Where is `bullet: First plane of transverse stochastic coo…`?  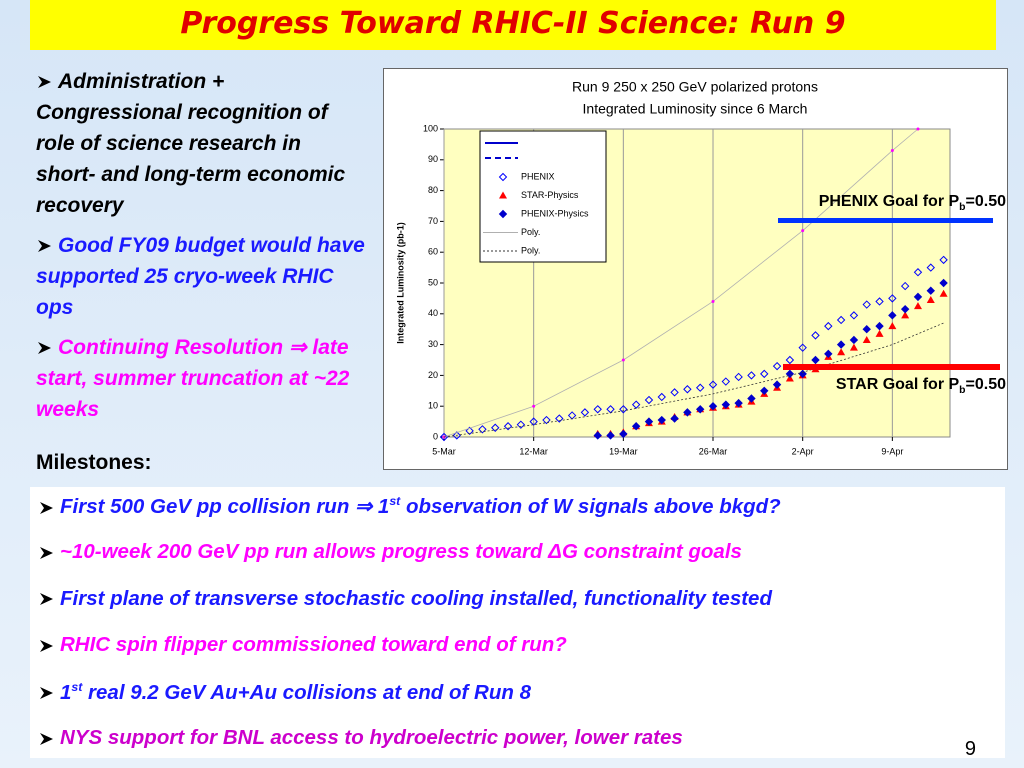 bullet: First plane of transverse stochastic coo… is located at coordinates (409, 610).